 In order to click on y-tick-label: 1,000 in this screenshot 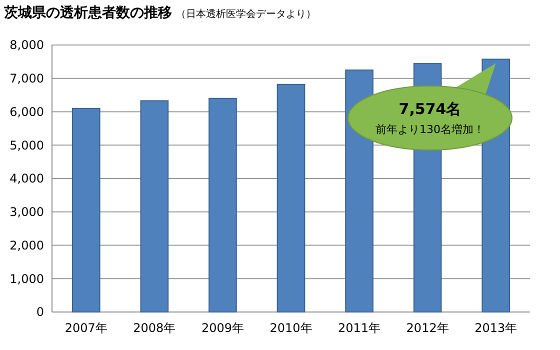, I will do `click(27, 279)`.